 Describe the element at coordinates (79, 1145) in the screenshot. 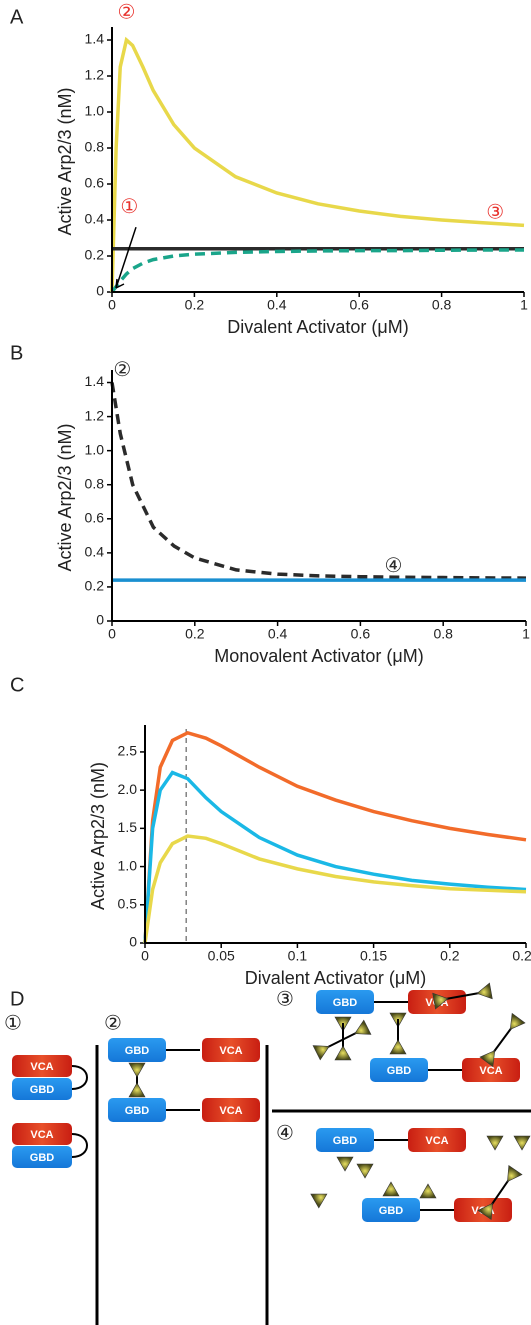

I see `linker` at that location.